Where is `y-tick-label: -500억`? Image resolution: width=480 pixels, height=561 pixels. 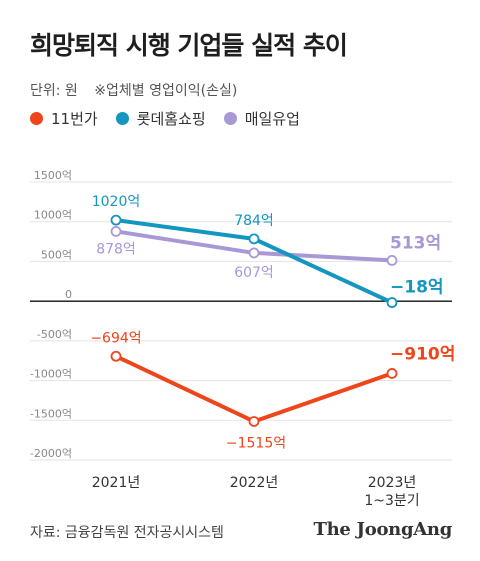
y-tick-label: -500억 is located at coordinates (54, 334).